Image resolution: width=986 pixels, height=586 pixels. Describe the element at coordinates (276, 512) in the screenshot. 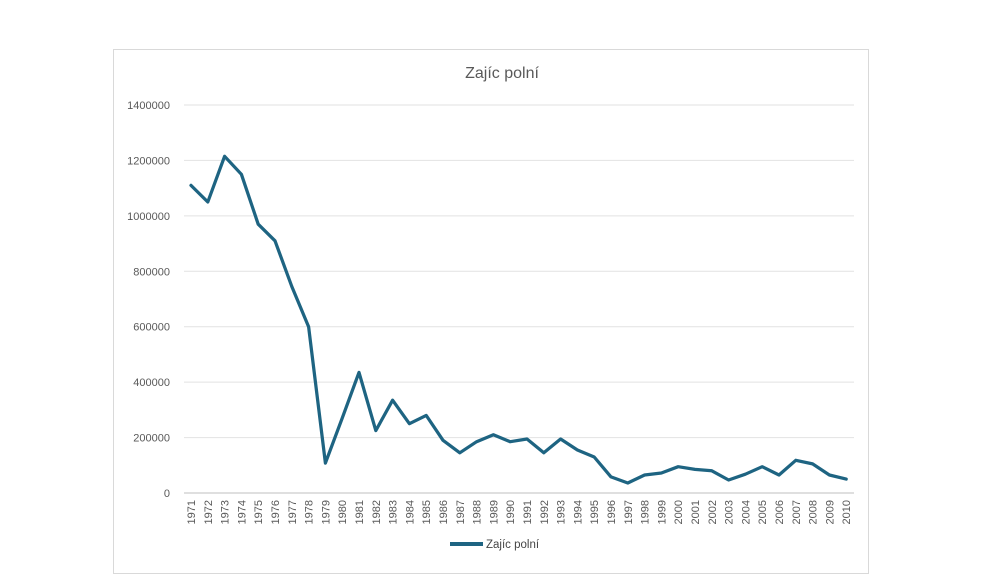

I see `x-axis-tick-label: 1976` at that location.